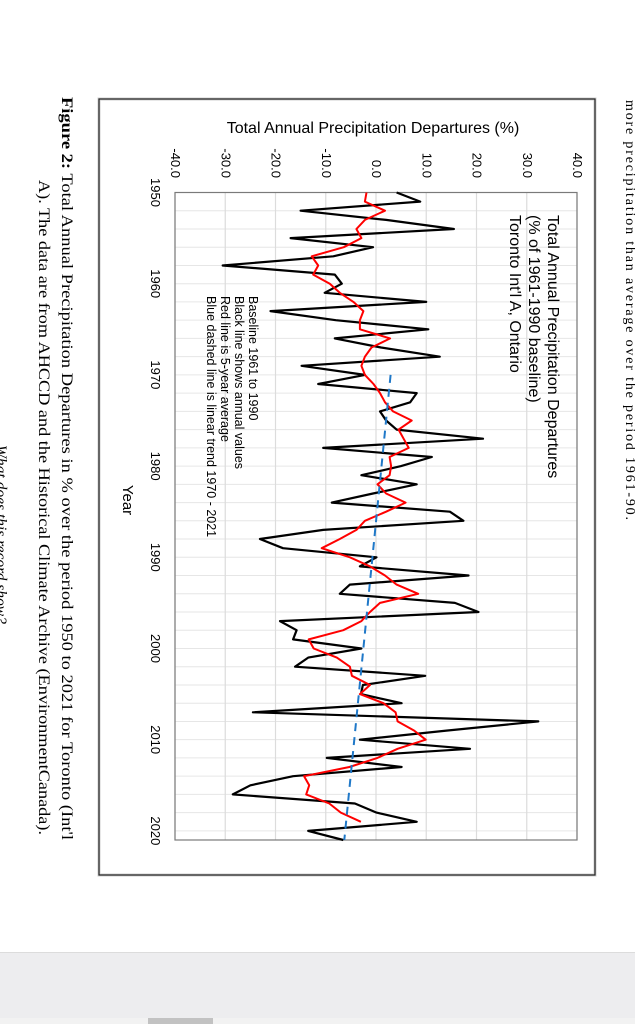 Image resolution: width=635 pixels, height=1024 pixels. I want to click on horizontal-scrollbar, so click(317, 1021).